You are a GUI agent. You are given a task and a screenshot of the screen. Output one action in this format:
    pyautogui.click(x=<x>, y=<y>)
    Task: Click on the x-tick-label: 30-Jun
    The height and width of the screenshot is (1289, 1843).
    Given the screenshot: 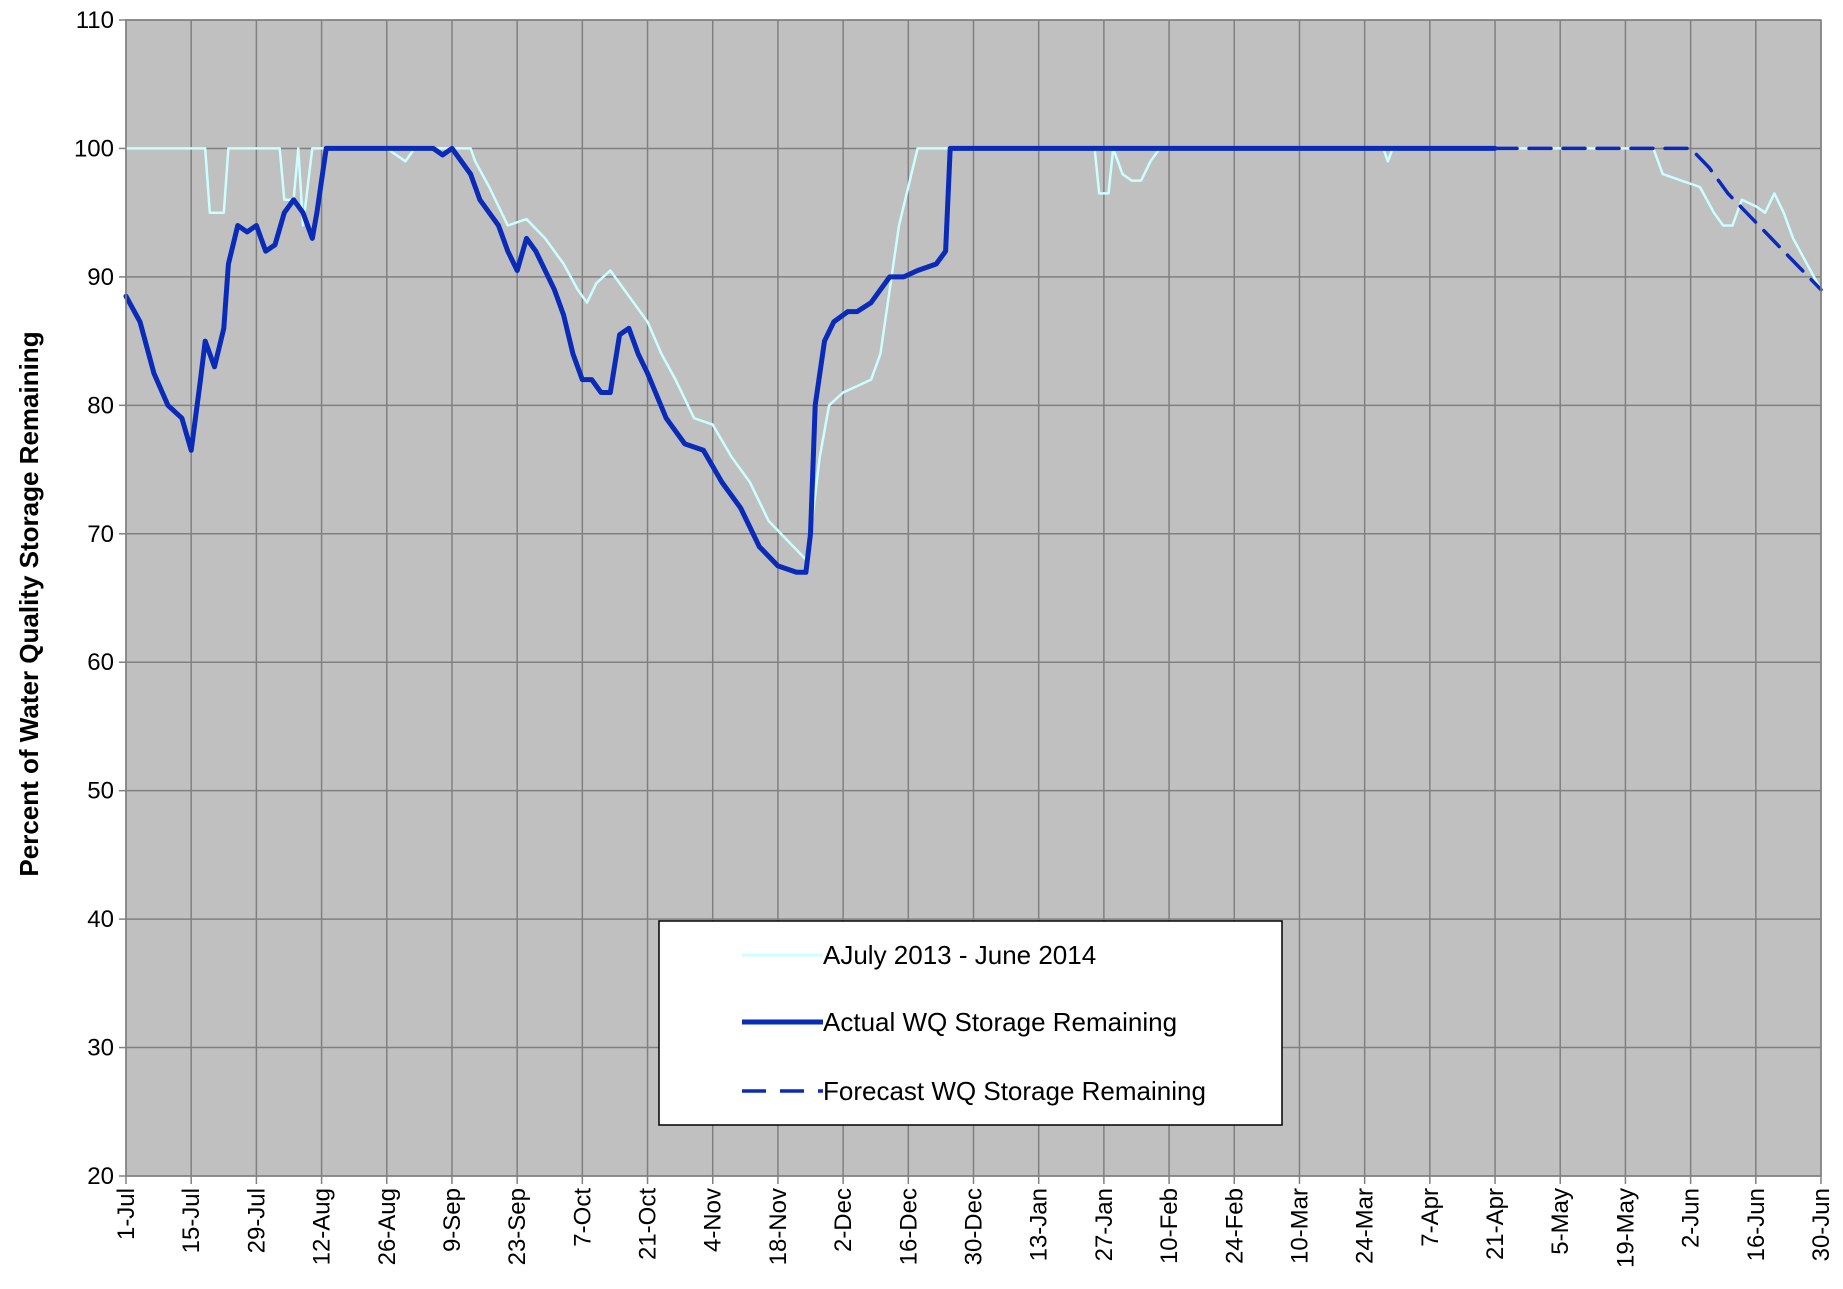 What is the action you would take?
    pyautogui.click(x=1821, y=1224)
    